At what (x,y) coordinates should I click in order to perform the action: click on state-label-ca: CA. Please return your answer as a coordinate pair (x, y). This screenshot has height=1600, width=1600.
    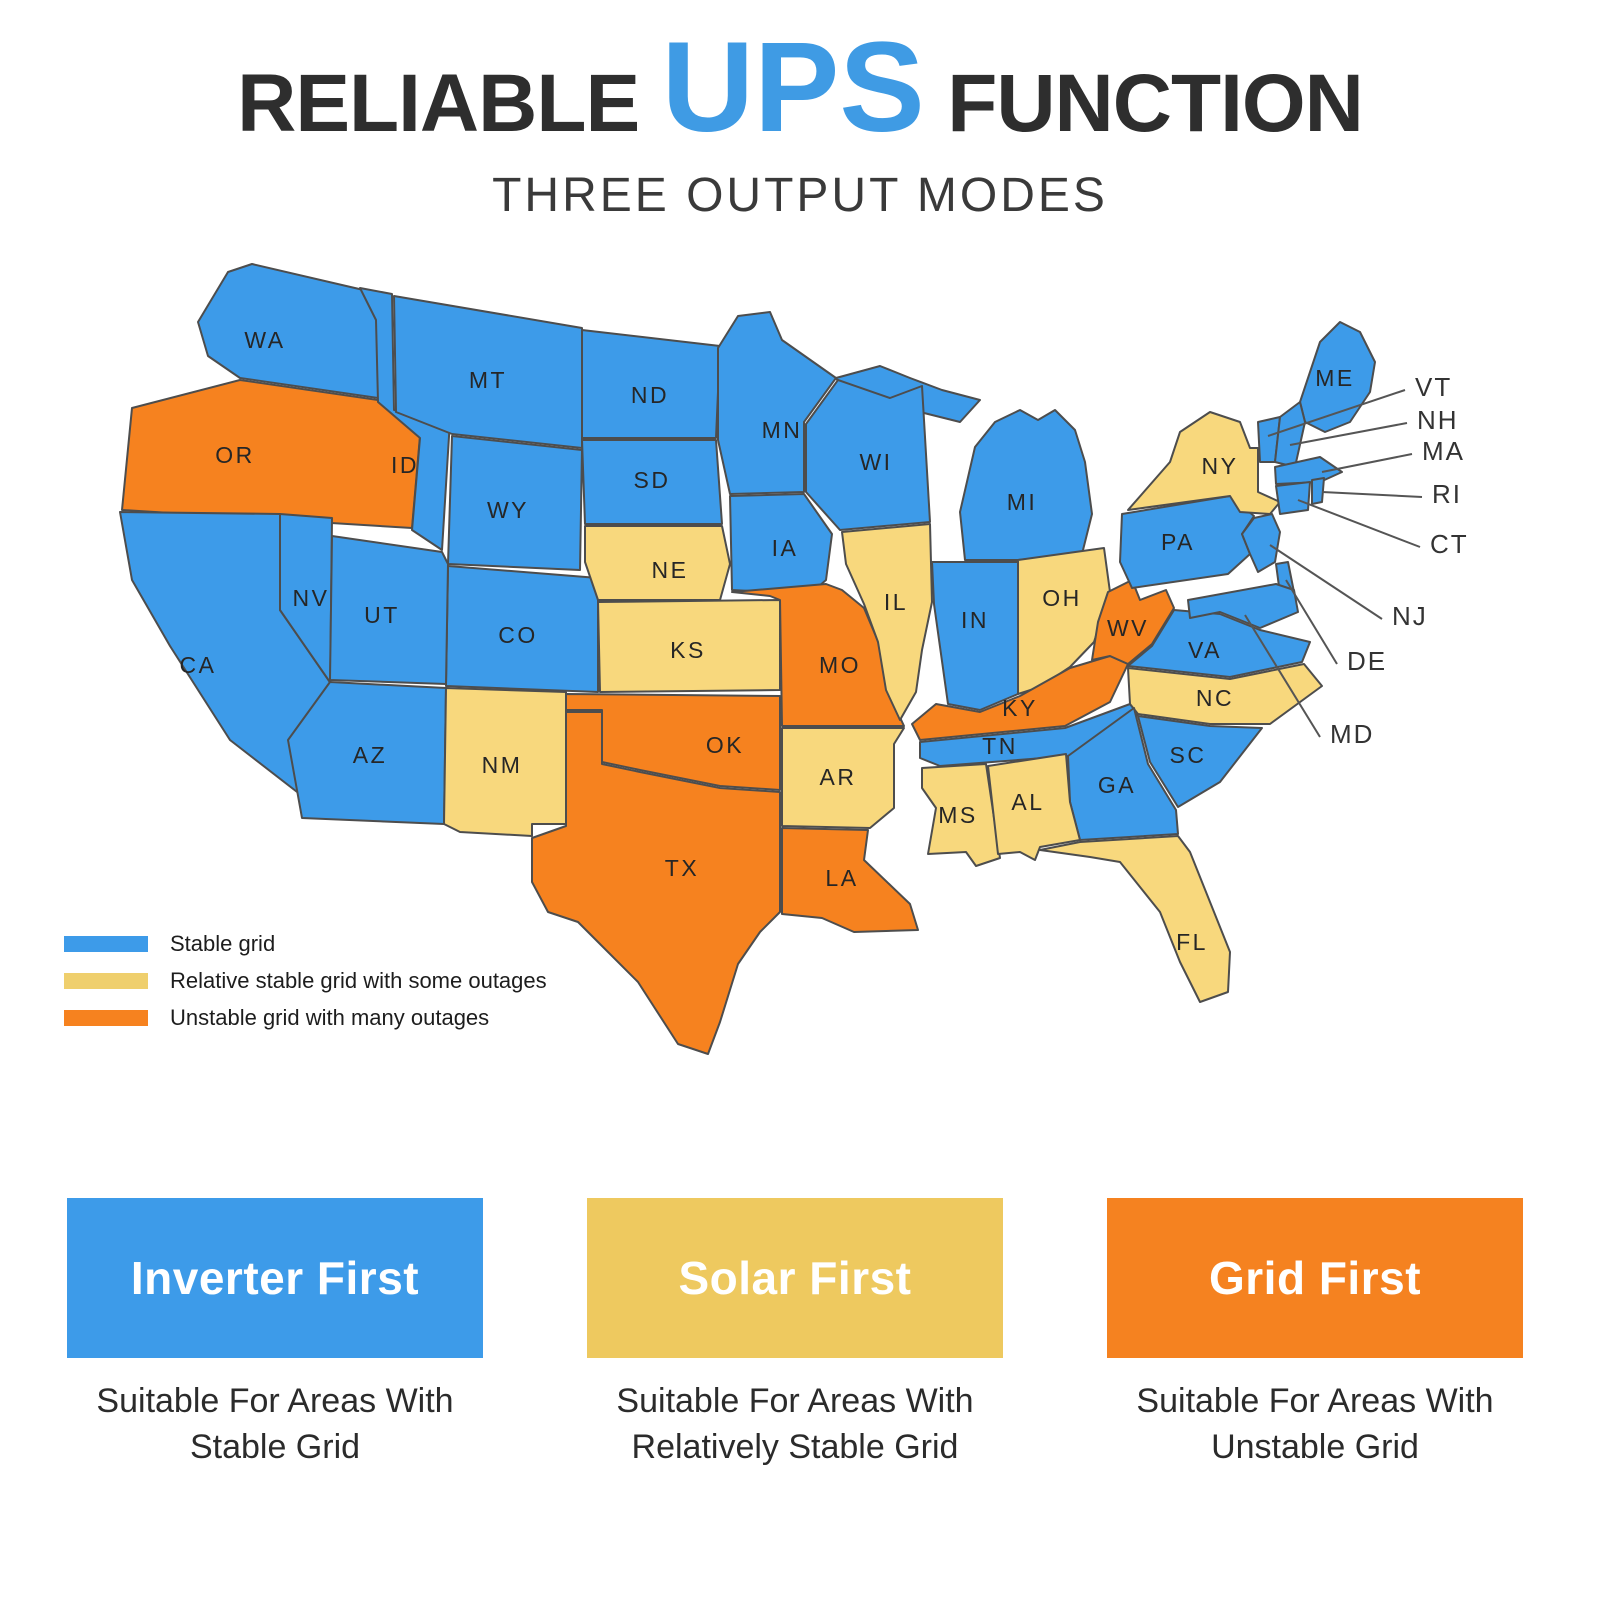
    Looking at the image, I should click on (198, 665).